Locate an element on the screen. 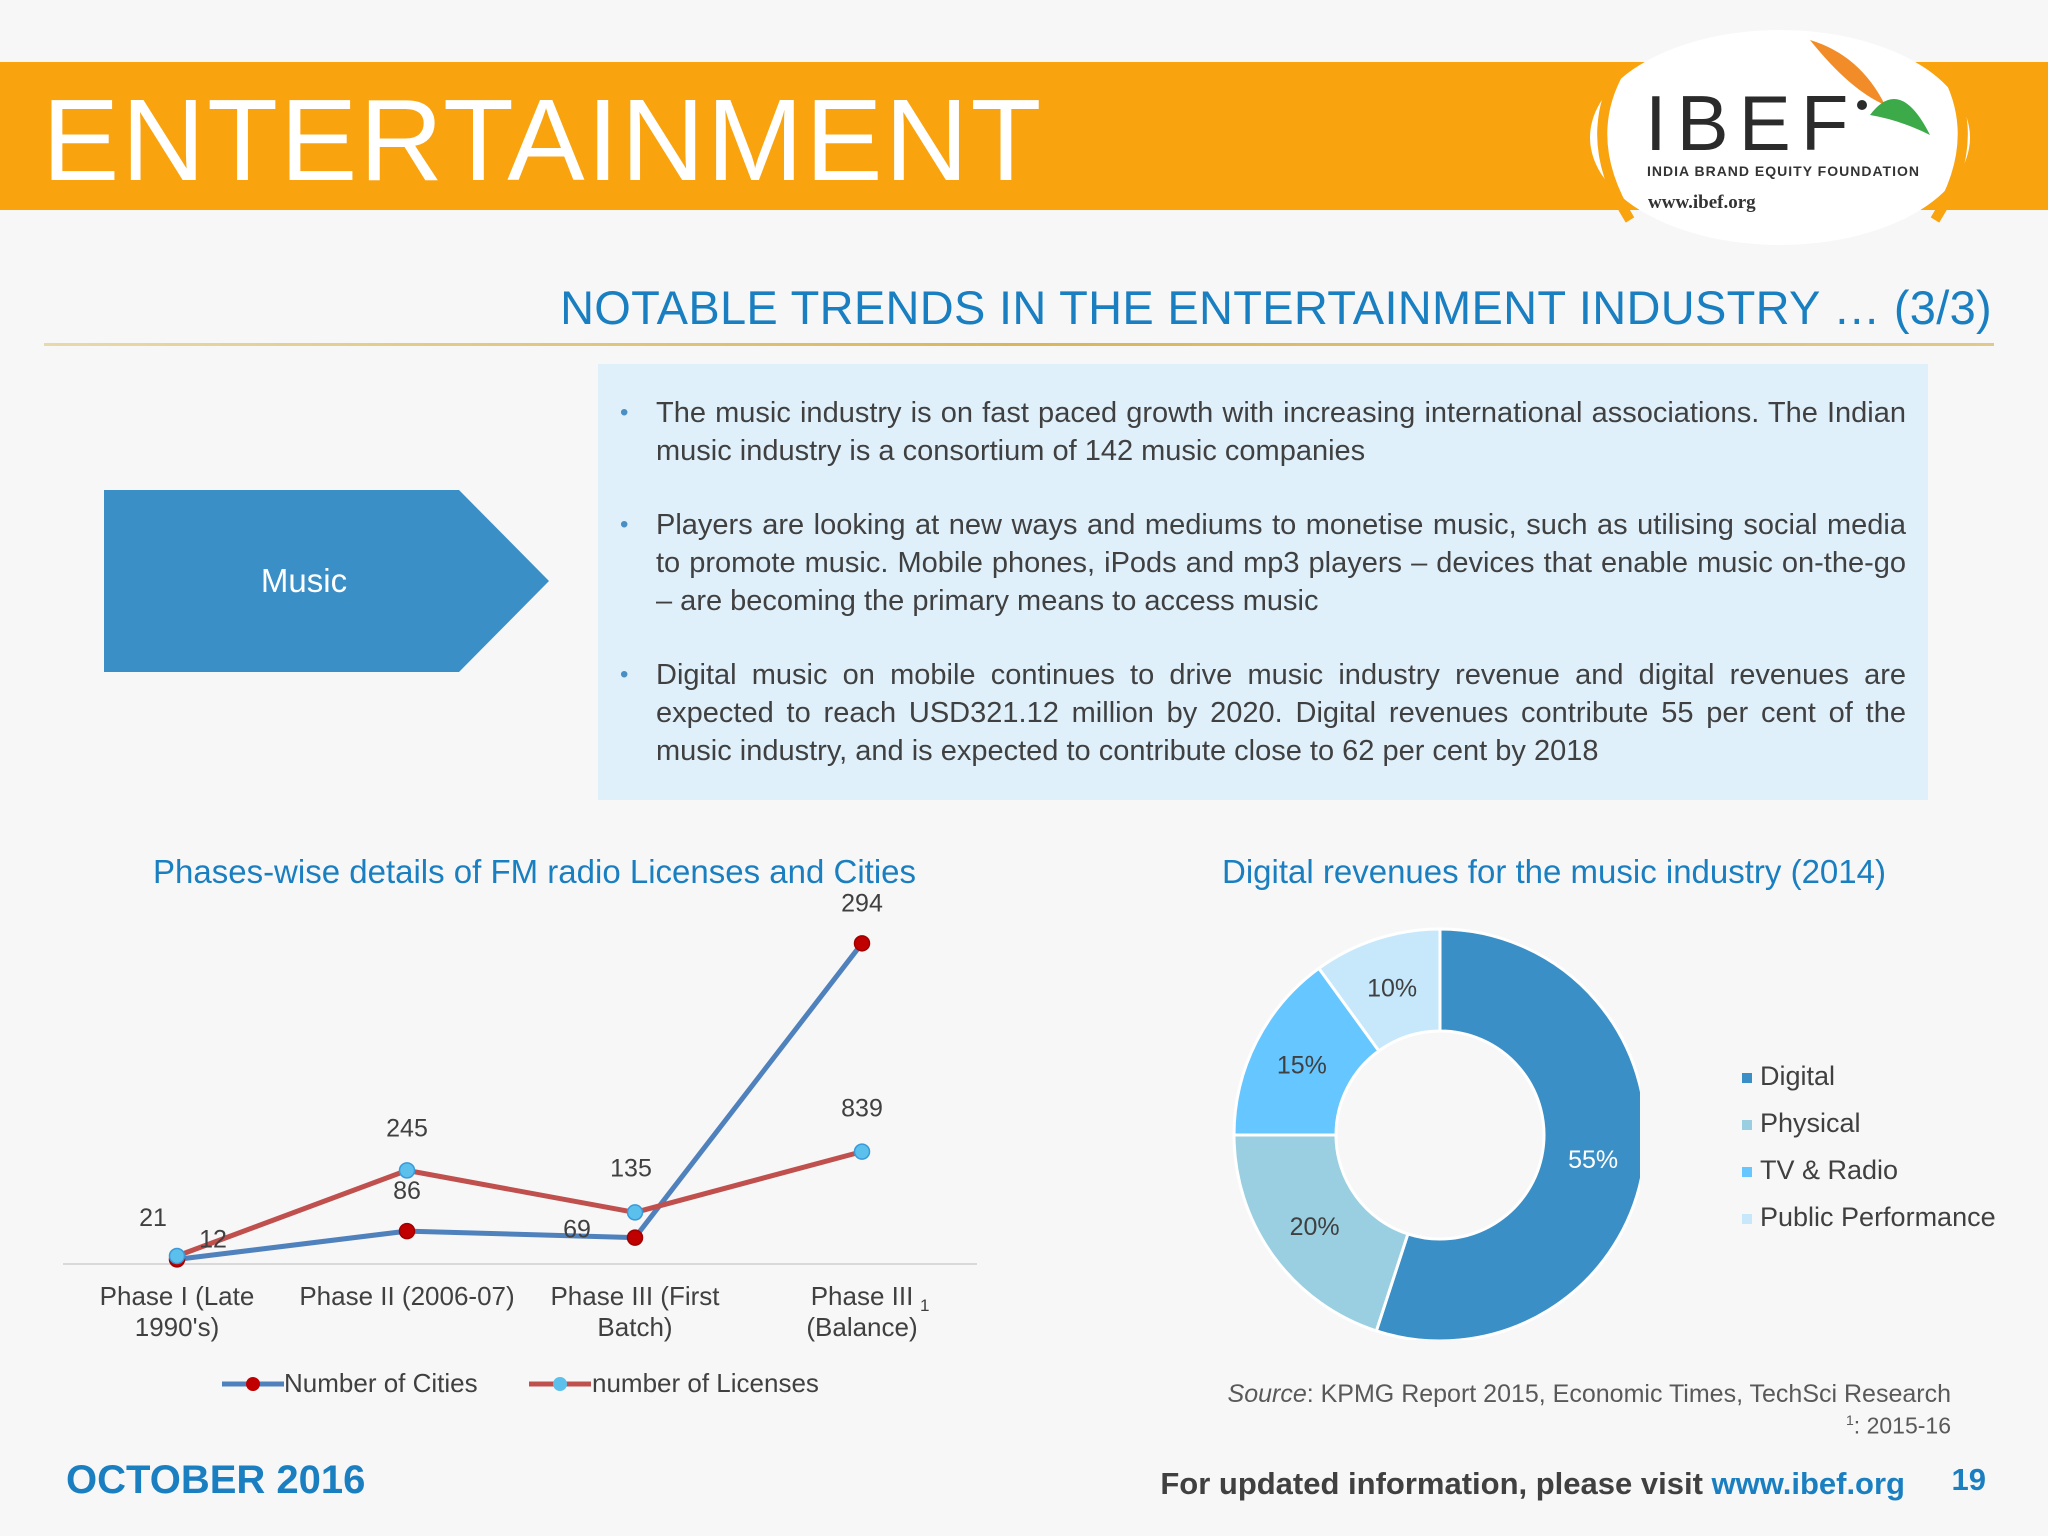  donut-chart: 55% 20% 15% 10% is located at coordinates (1436, 1133).